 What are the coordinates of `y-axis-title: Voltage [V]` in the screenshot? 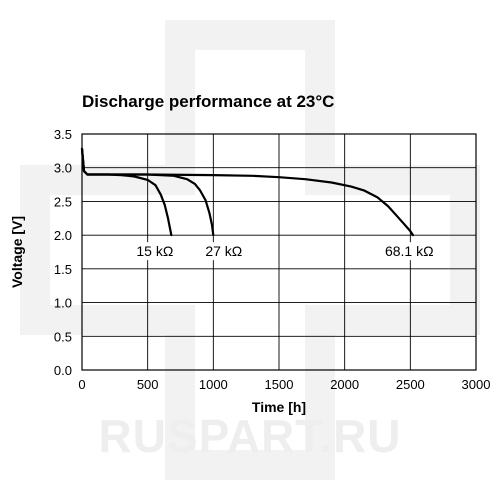 It's located at (17, 252).